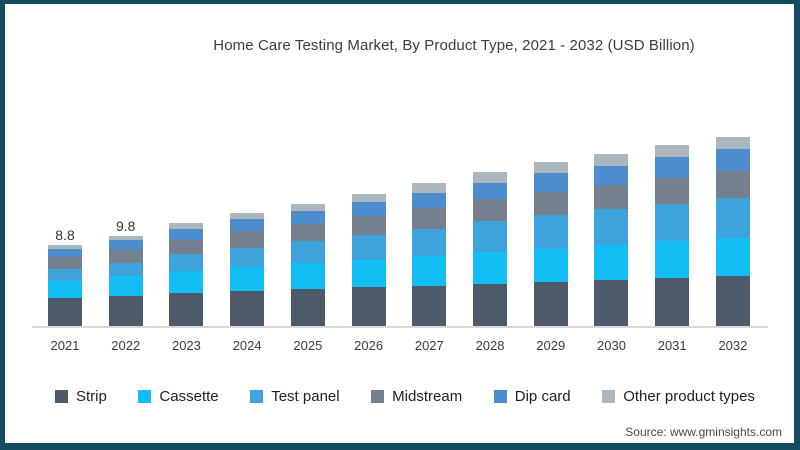 This screenshot has height=450, width=800. Describe the element at coordinates (189, 396) in the screenshot. I see `legend-label: Cassette` at that location.